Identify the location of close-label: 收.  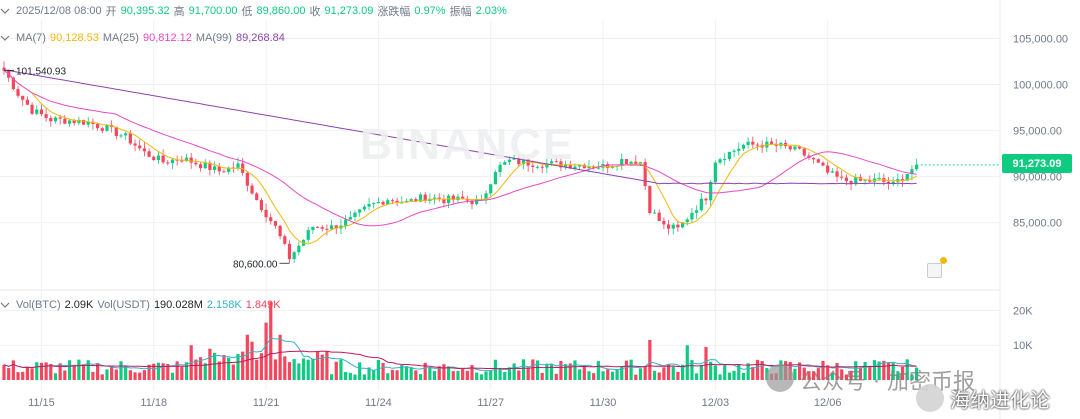
(315, 12).